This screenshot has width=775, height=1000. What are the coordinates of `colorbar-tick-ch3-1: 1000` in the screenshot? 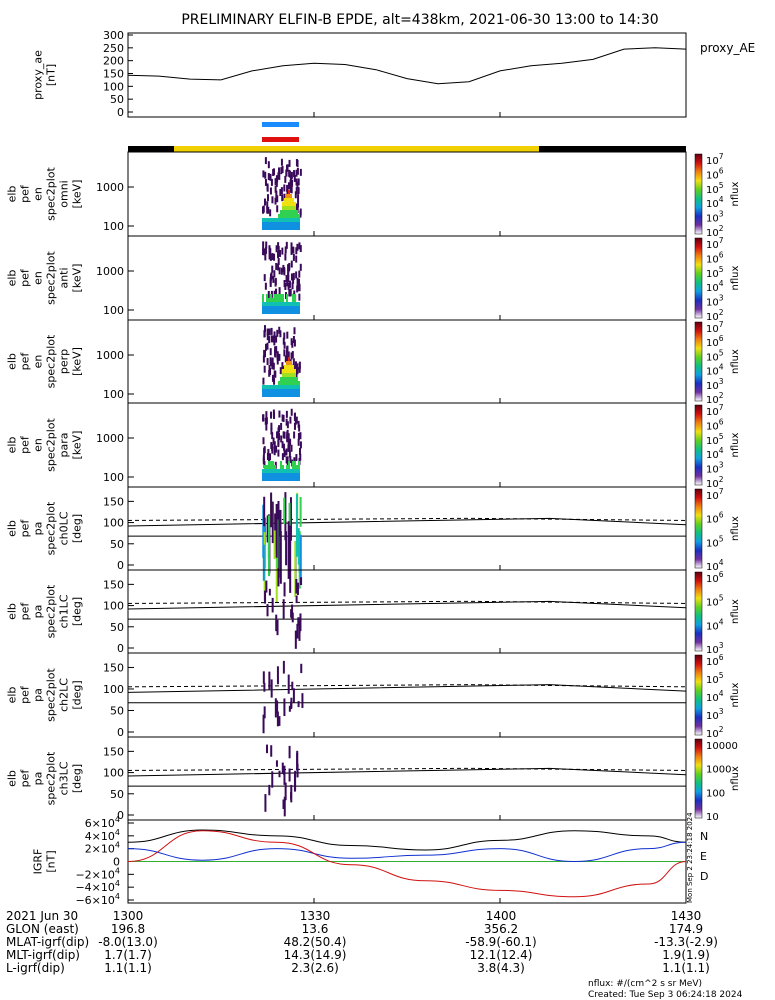 It's located at (718, 770).